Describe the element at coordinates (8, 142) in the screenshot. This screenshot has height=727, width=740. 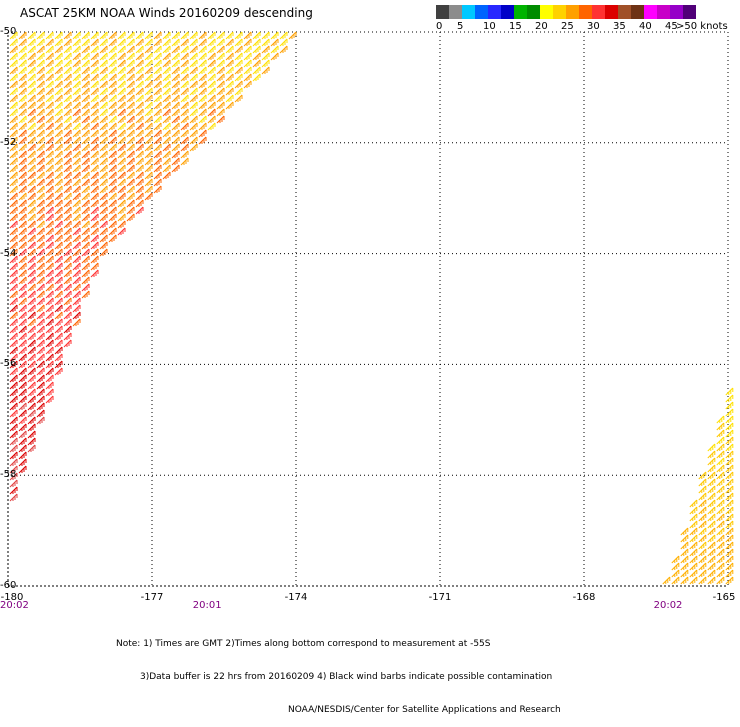
I see `latitude-tick-label: -52` at that location.